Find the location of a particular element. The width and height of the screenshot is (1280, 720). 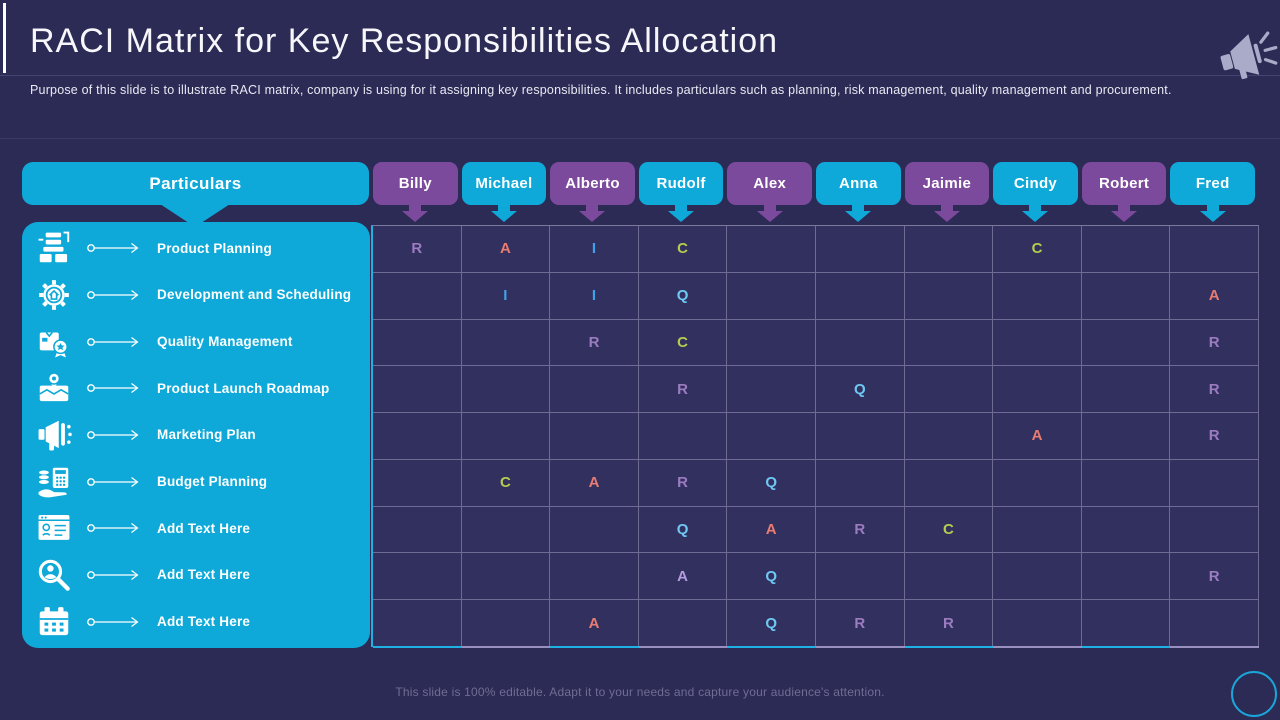

person-name: Alberto is located at coordinates (592, 183).